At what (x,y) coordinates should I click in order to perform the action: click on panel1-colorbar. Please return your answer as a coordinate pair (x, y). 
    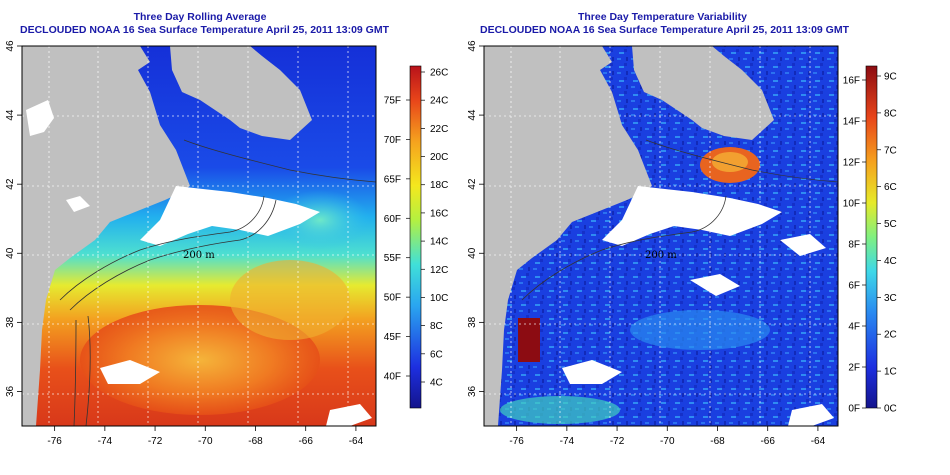
    Looking at the image, I should click on (415, 237).